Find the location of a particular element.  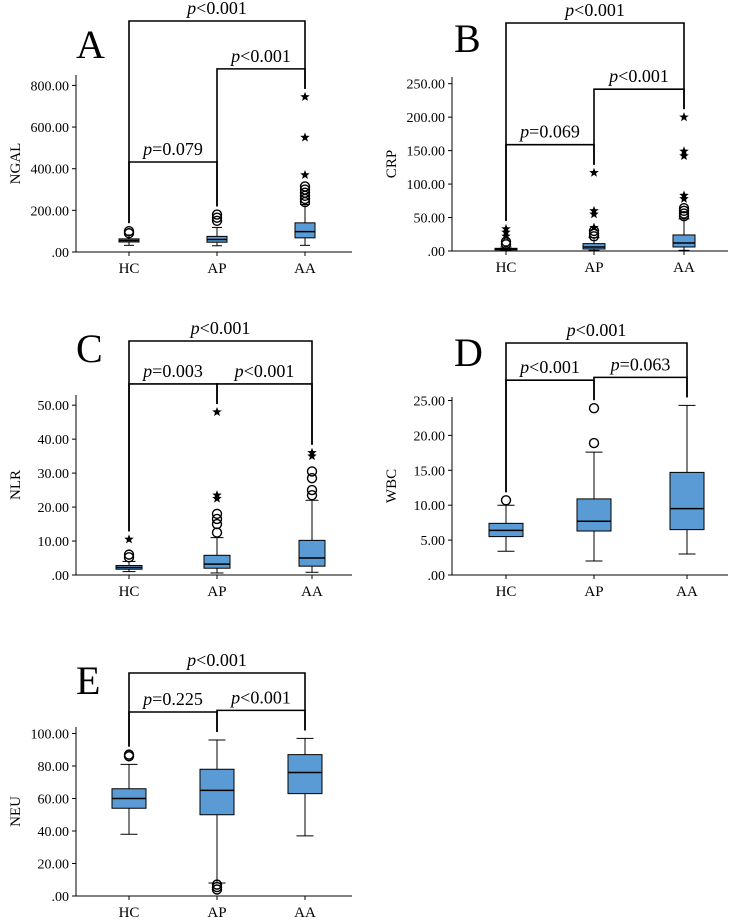

panel-label: C is located at coordinates (89, 348).